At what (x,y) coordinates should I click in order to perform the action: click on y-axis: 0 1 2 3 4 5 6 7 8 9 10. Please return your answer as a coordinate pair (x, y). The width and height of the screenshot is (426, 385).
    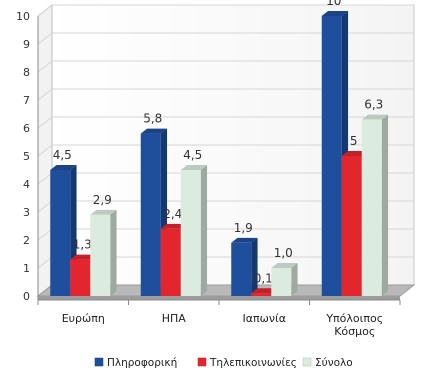
    Looking at the image, I should click on (27, 156).